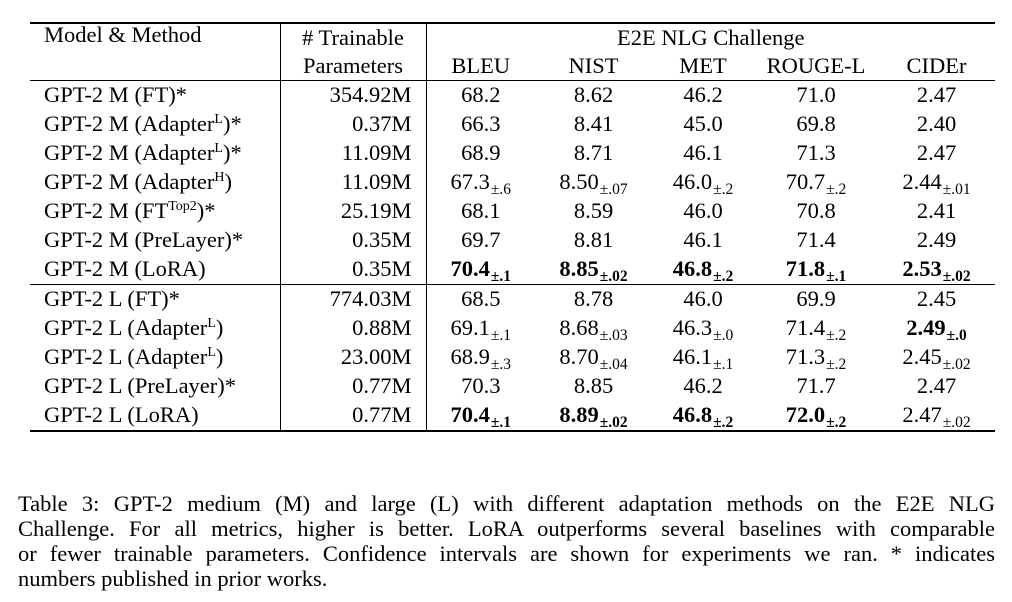  Describe the element at coordinates (936, 211) in the screenshot. I see `metric-cell-cider: 2.41` at that location.